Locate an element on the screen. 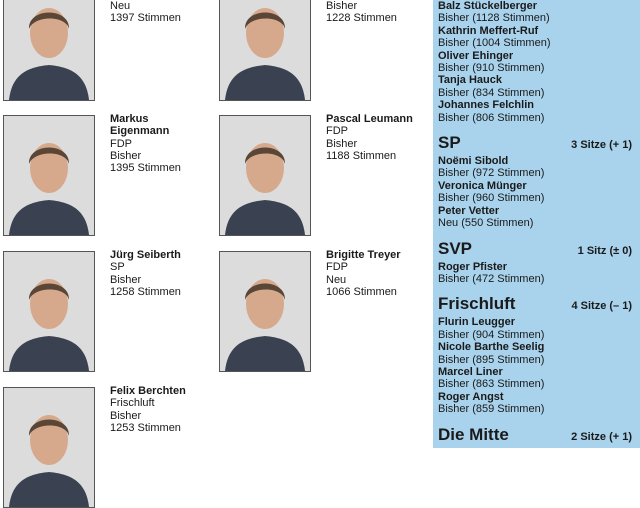  candidate-info: 1188 Stimmen is located at coordinates (361, 155).